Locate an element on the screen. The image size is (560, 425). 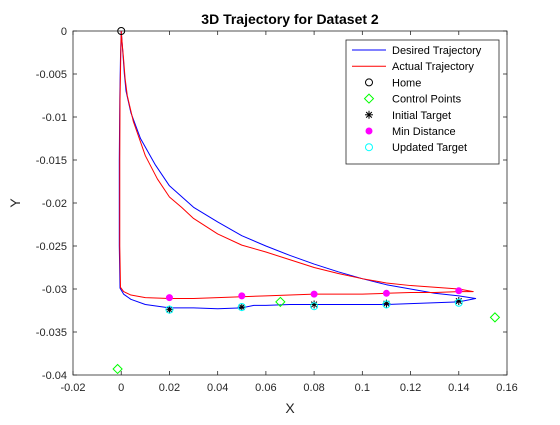
legend-swatch-home-shape is located at coordinates (369, 82).